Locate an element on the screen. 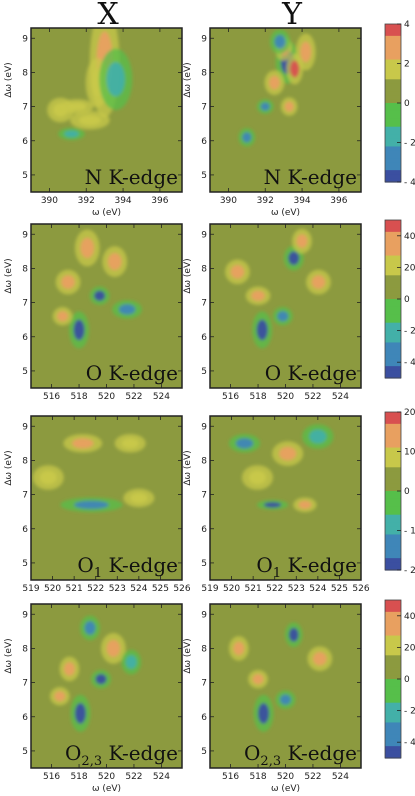 The image size is (415, 796). colorbar-row-2: 40 20 0 - 20 - 40 is located at coordinates (399, 299).